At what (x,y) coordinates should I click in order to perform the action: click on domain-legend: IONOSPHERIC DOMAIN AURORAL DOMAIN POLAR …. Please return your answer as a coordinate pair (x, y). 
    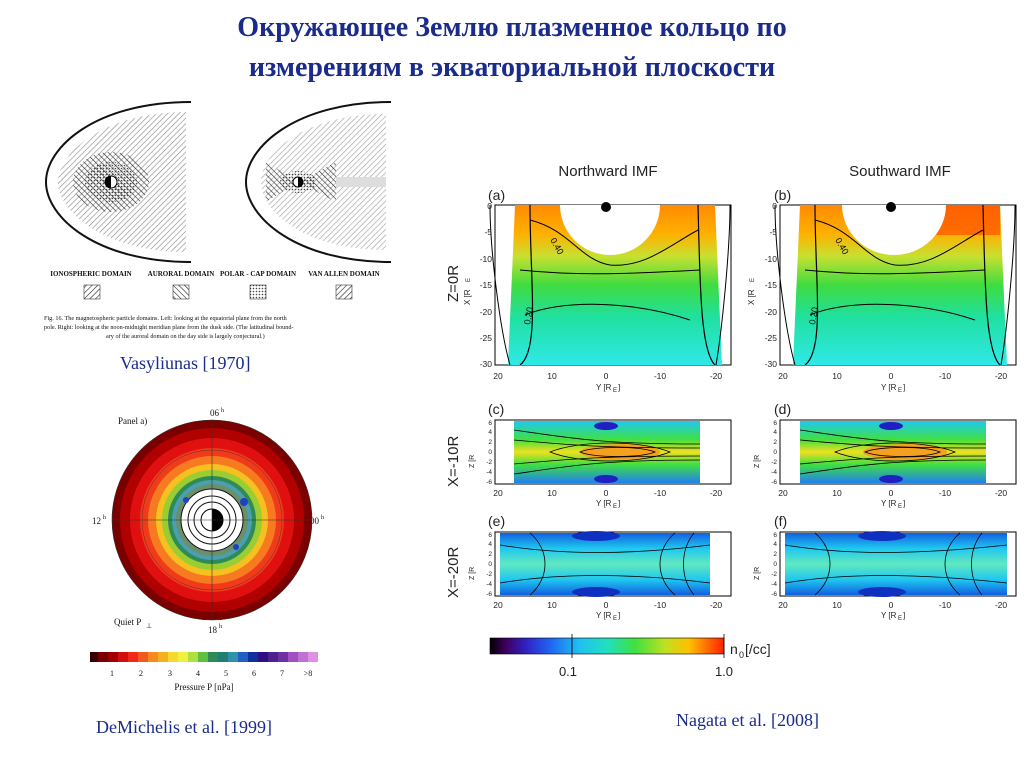
    Looking at the image, I should click on (215, 285).